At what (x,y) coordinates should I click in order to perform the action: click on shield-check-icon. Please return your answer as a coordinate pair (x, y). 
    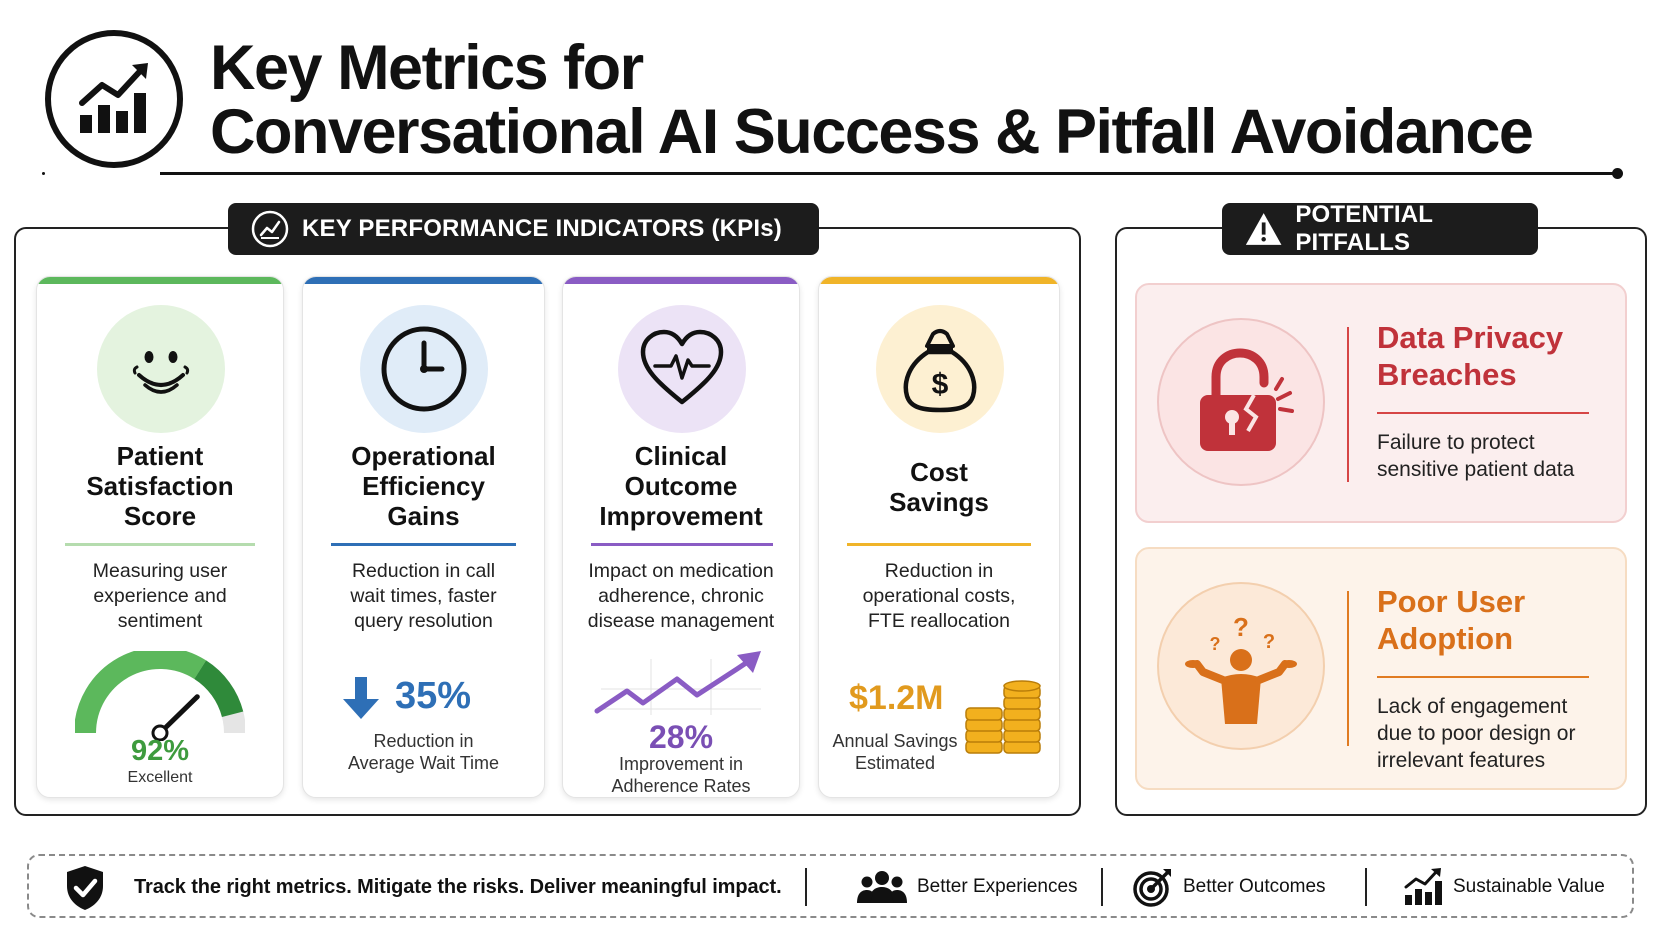
    Looking at the image, I should click on (85, 888).